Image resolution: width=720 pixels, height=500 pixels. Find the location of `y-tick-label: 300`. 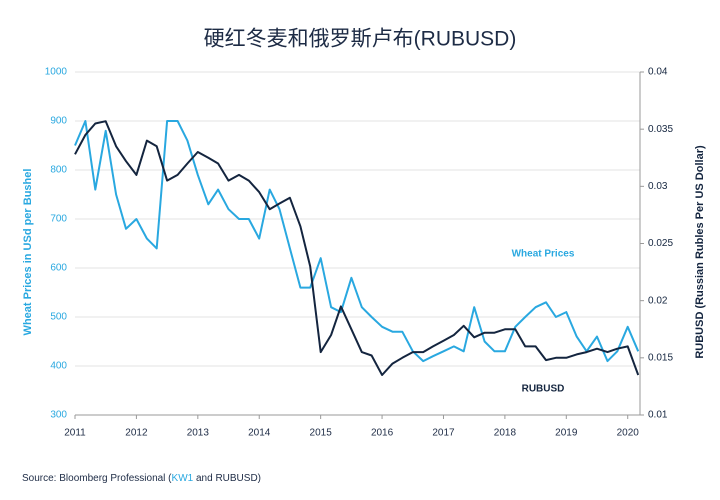

y-tick-label: 300 is located at coordinates (58, 415).